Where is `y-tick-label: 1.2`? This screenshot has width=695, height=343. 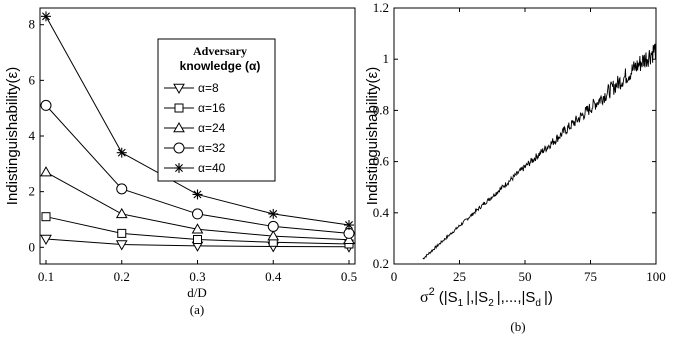
y-tick-label: 1.2 is located at coordinates (381, 7).